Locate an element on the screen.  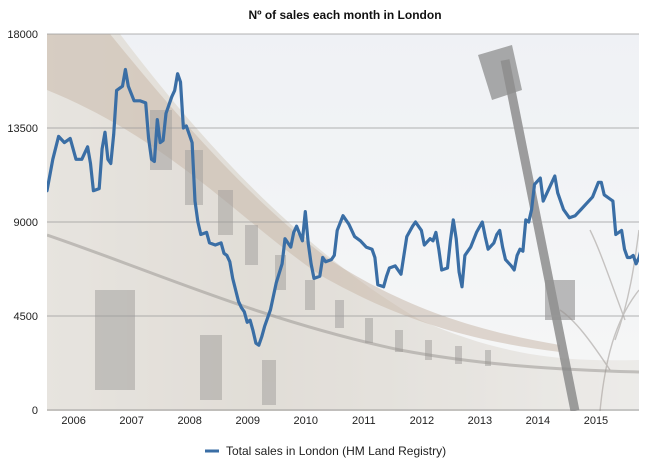
x-axis: 2006 2007 2008 2009 2010 2011 2012 2013 2014 2015 is located at coordinates (334, 421).